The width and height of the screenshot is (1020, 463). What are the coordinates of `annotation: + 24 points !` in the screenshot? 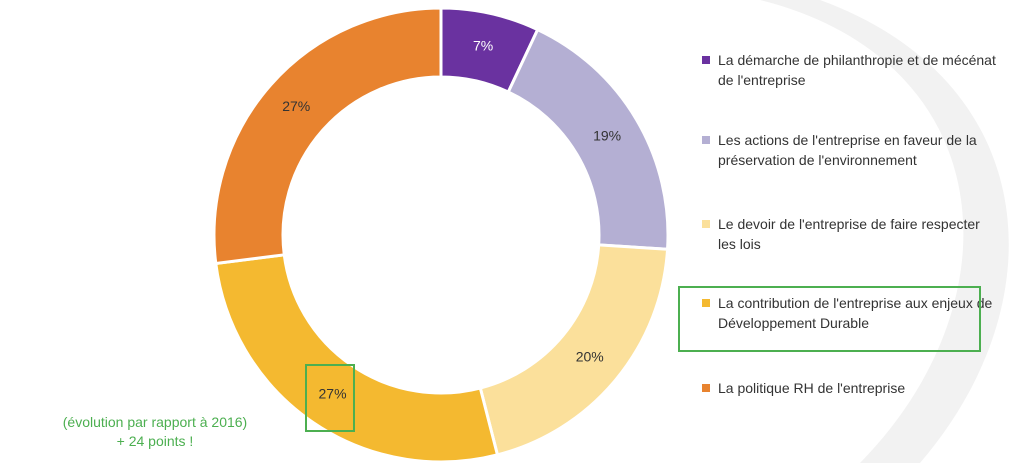 It's located at (155, 441).